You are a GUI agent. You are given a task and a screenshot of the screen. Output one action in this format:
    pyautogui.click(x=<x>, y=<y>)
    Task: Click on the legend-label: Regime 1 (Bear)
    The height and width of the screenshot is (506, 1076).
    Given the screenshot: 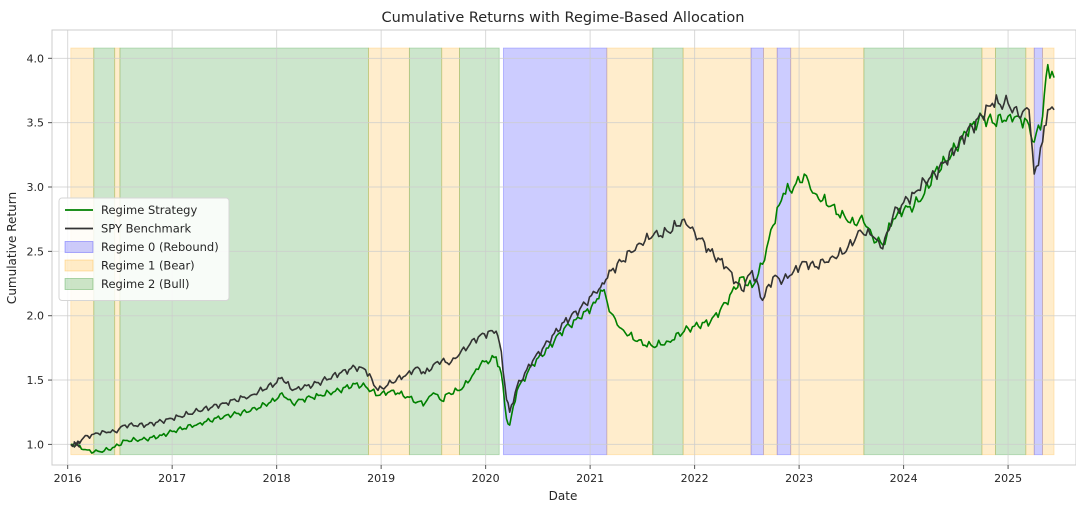 What is the action you would take?
    pyautogui.click(x=148, y=266)
    